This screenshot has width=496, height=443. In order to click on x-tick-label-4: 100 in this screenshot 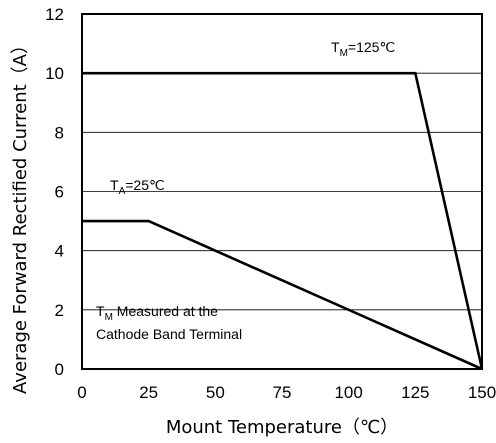, I will do `click(348, 392)`.